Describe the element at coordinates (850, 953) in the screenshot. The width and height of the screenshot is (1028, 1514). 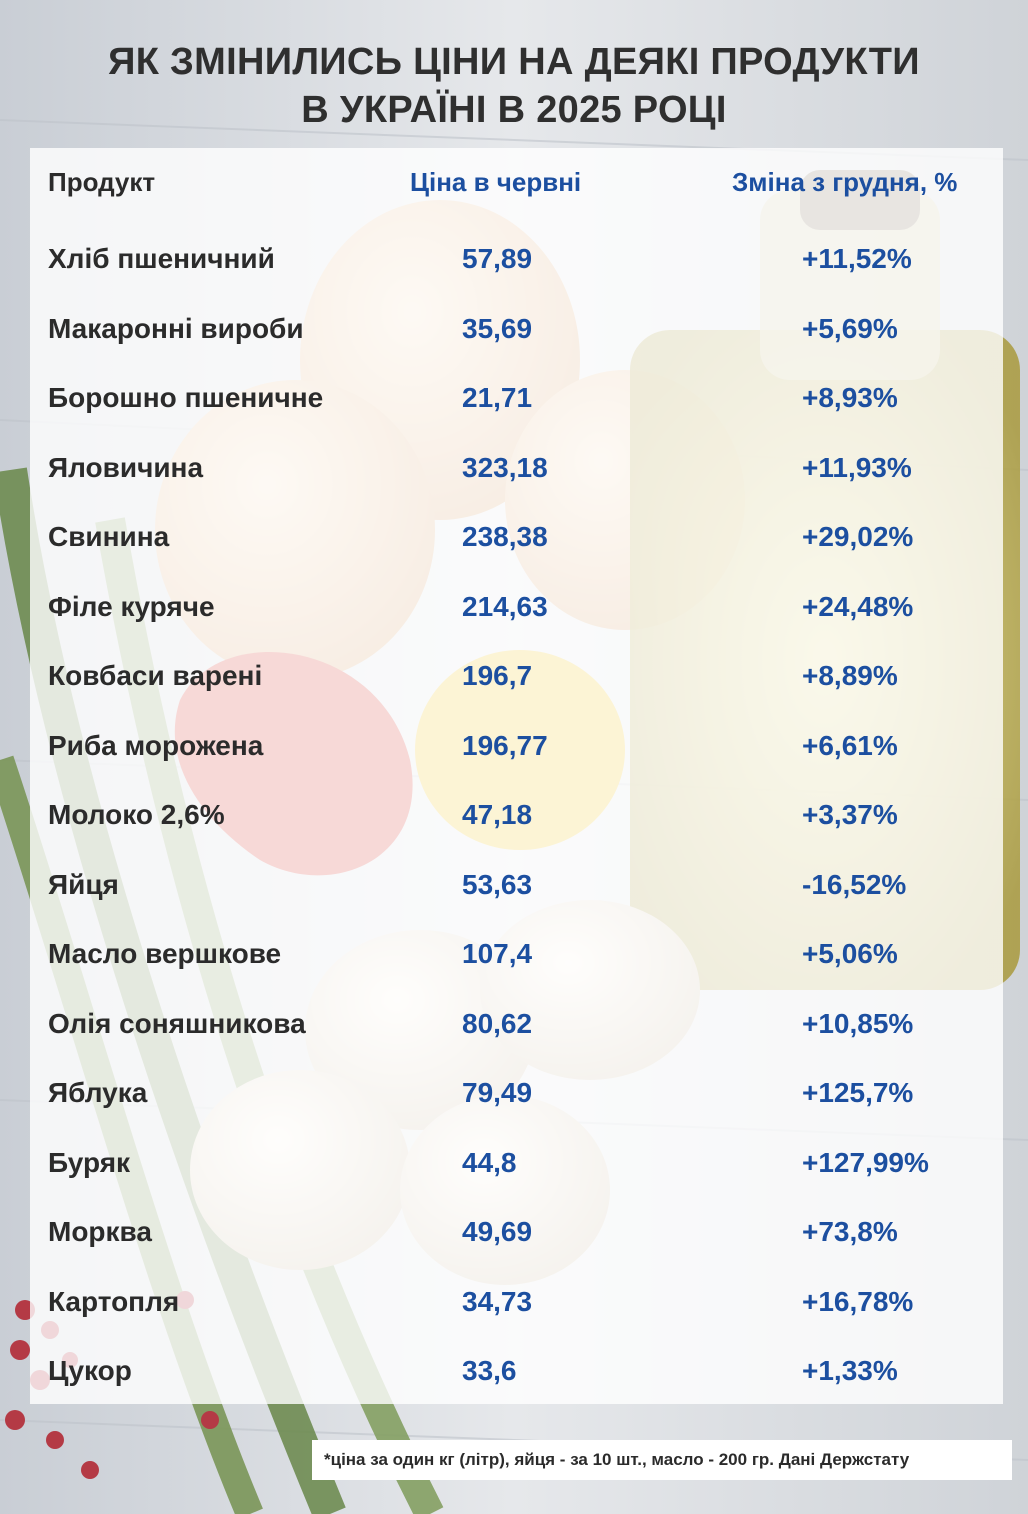
I see `change-value: +5,06%` at that location.